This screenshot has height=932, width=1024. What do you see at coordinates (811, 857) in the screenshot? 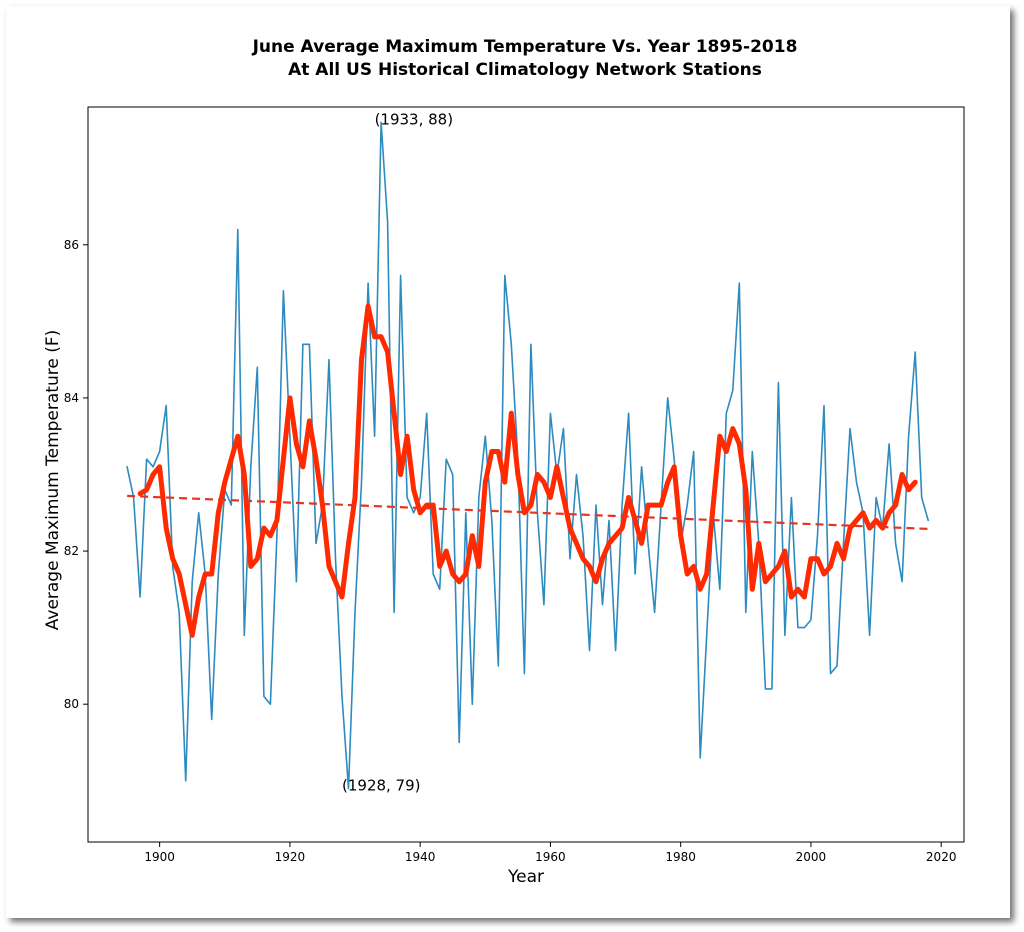
I see `x-tick-label-2000: 2000` at bounding box center [811, 857].